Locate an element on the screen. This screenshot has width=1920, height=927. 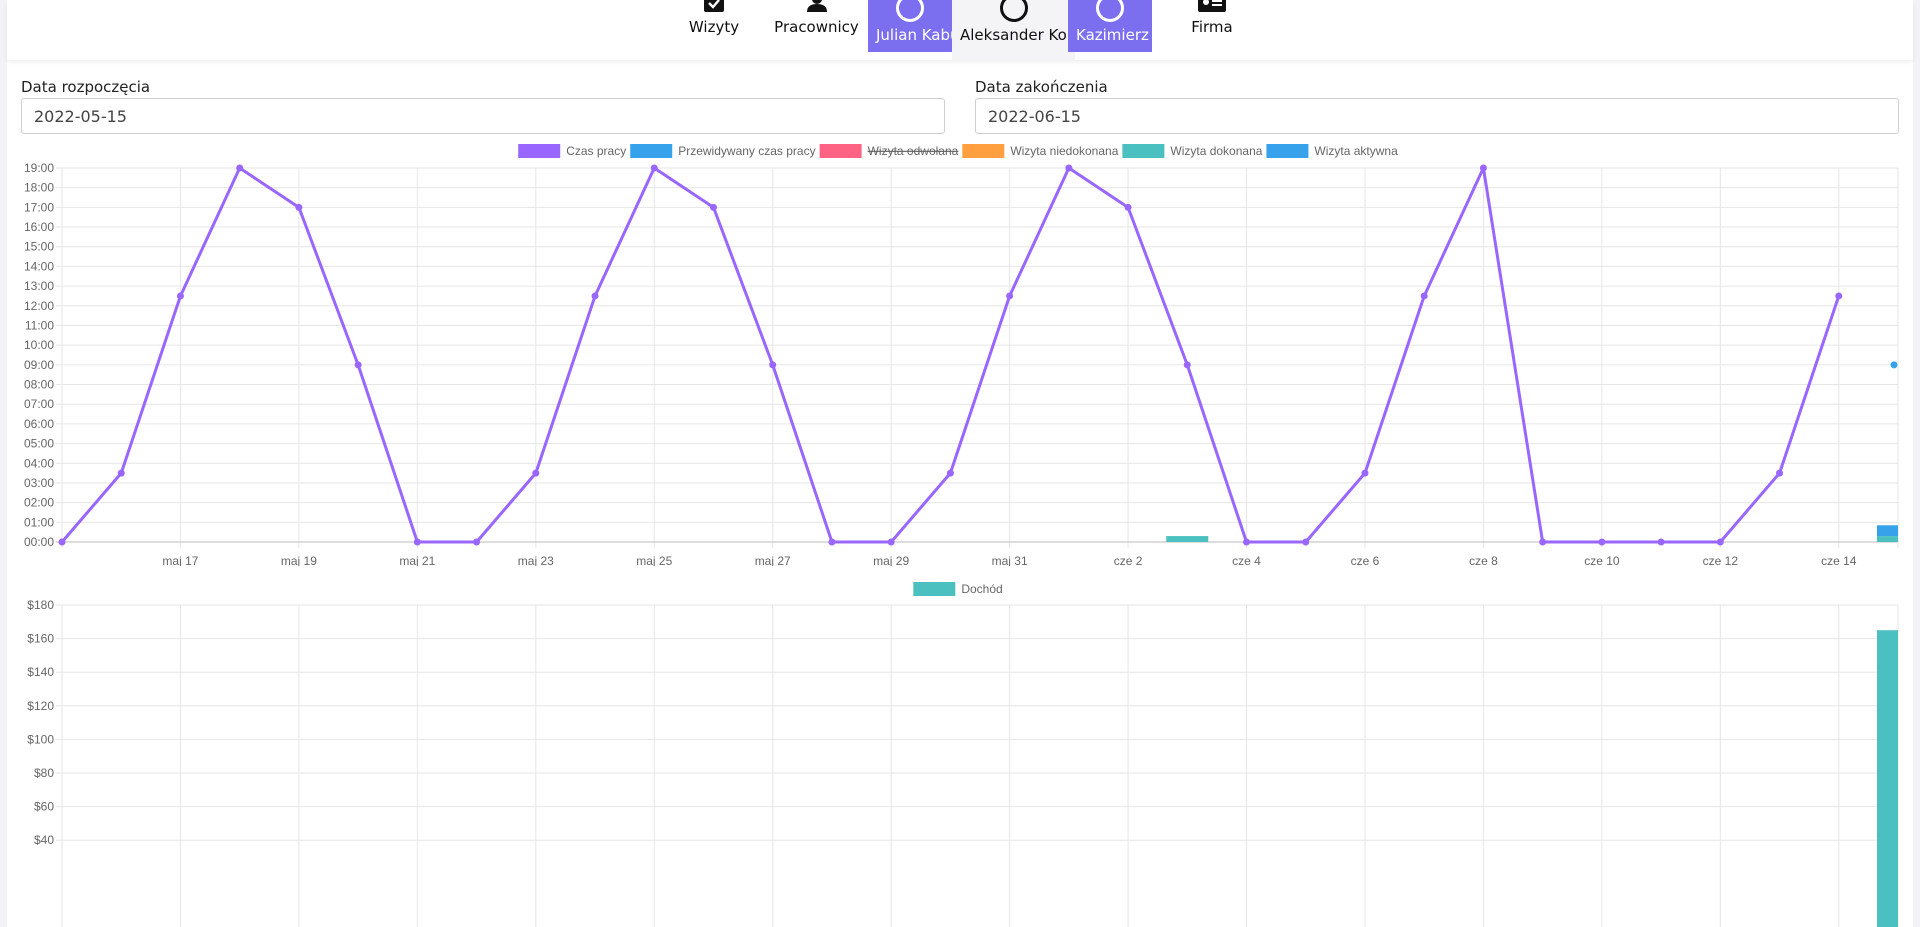
id-card-icon is located at coordinates (1212, 6).